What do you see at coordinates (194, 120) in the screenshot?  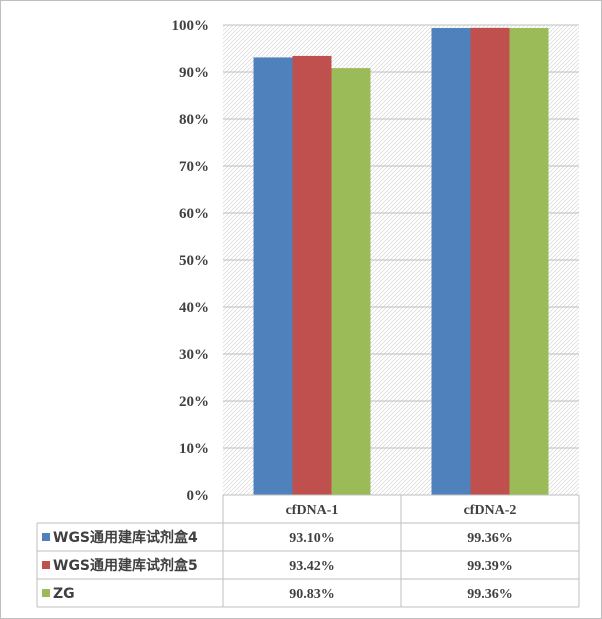 I see `y-tick-label: 80%` at bounding box center [194, 120].